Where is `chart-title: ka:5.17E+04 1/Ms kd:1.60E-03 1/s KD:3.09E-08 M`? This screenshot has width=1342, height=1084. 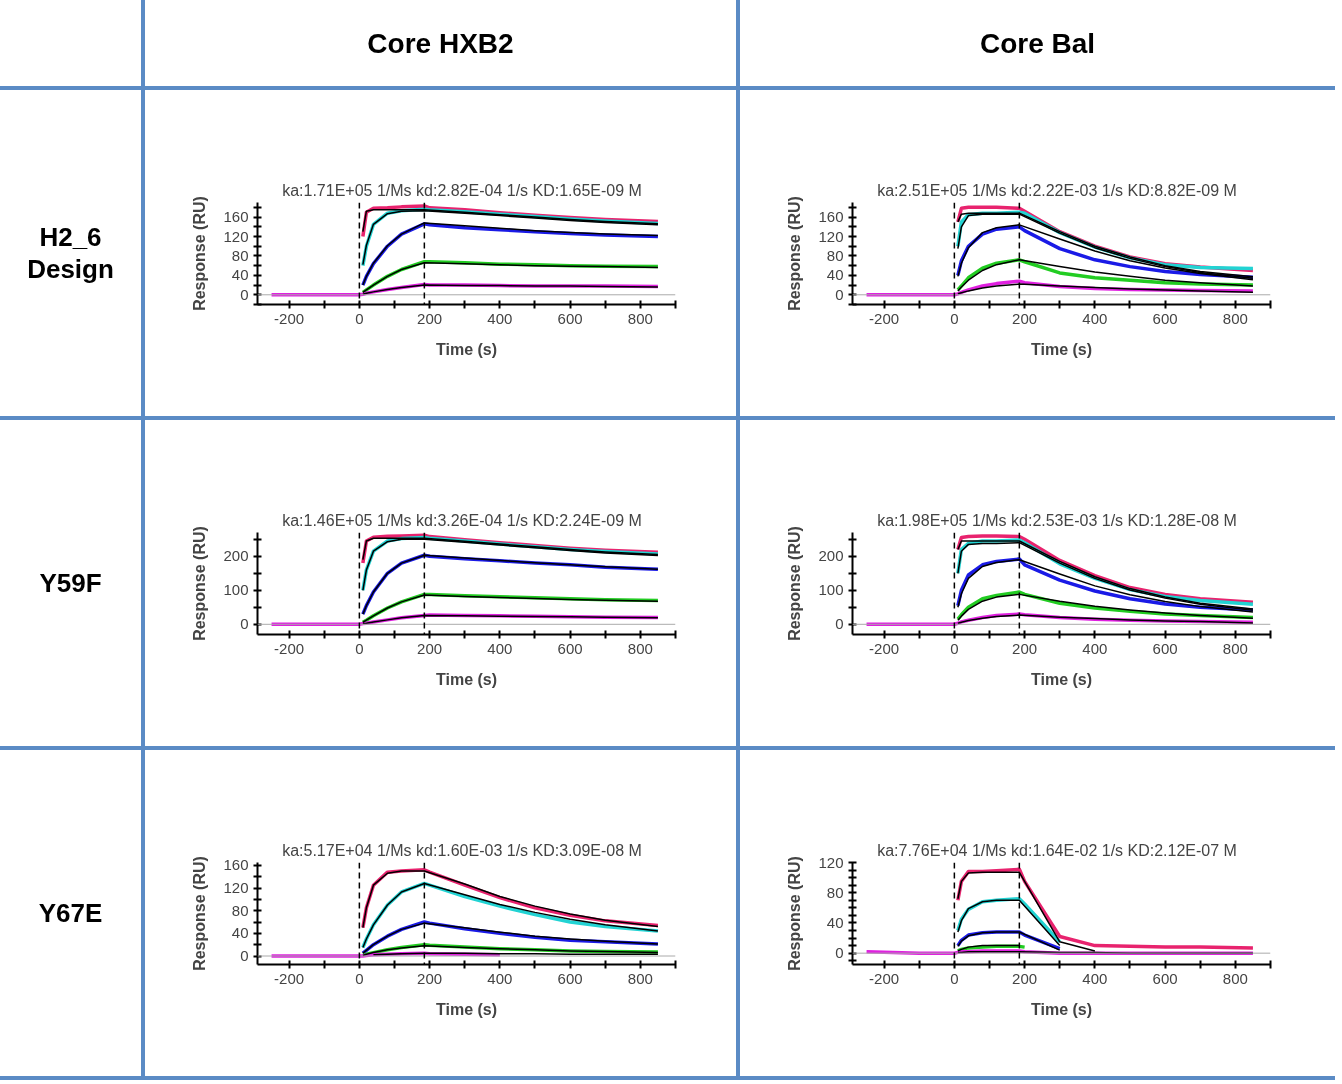
chart-title: ka:5.17E+04 1/Ms kd:1.60E-03 1/s KD:3.09E-08 M is located at coordinates (462, 850).